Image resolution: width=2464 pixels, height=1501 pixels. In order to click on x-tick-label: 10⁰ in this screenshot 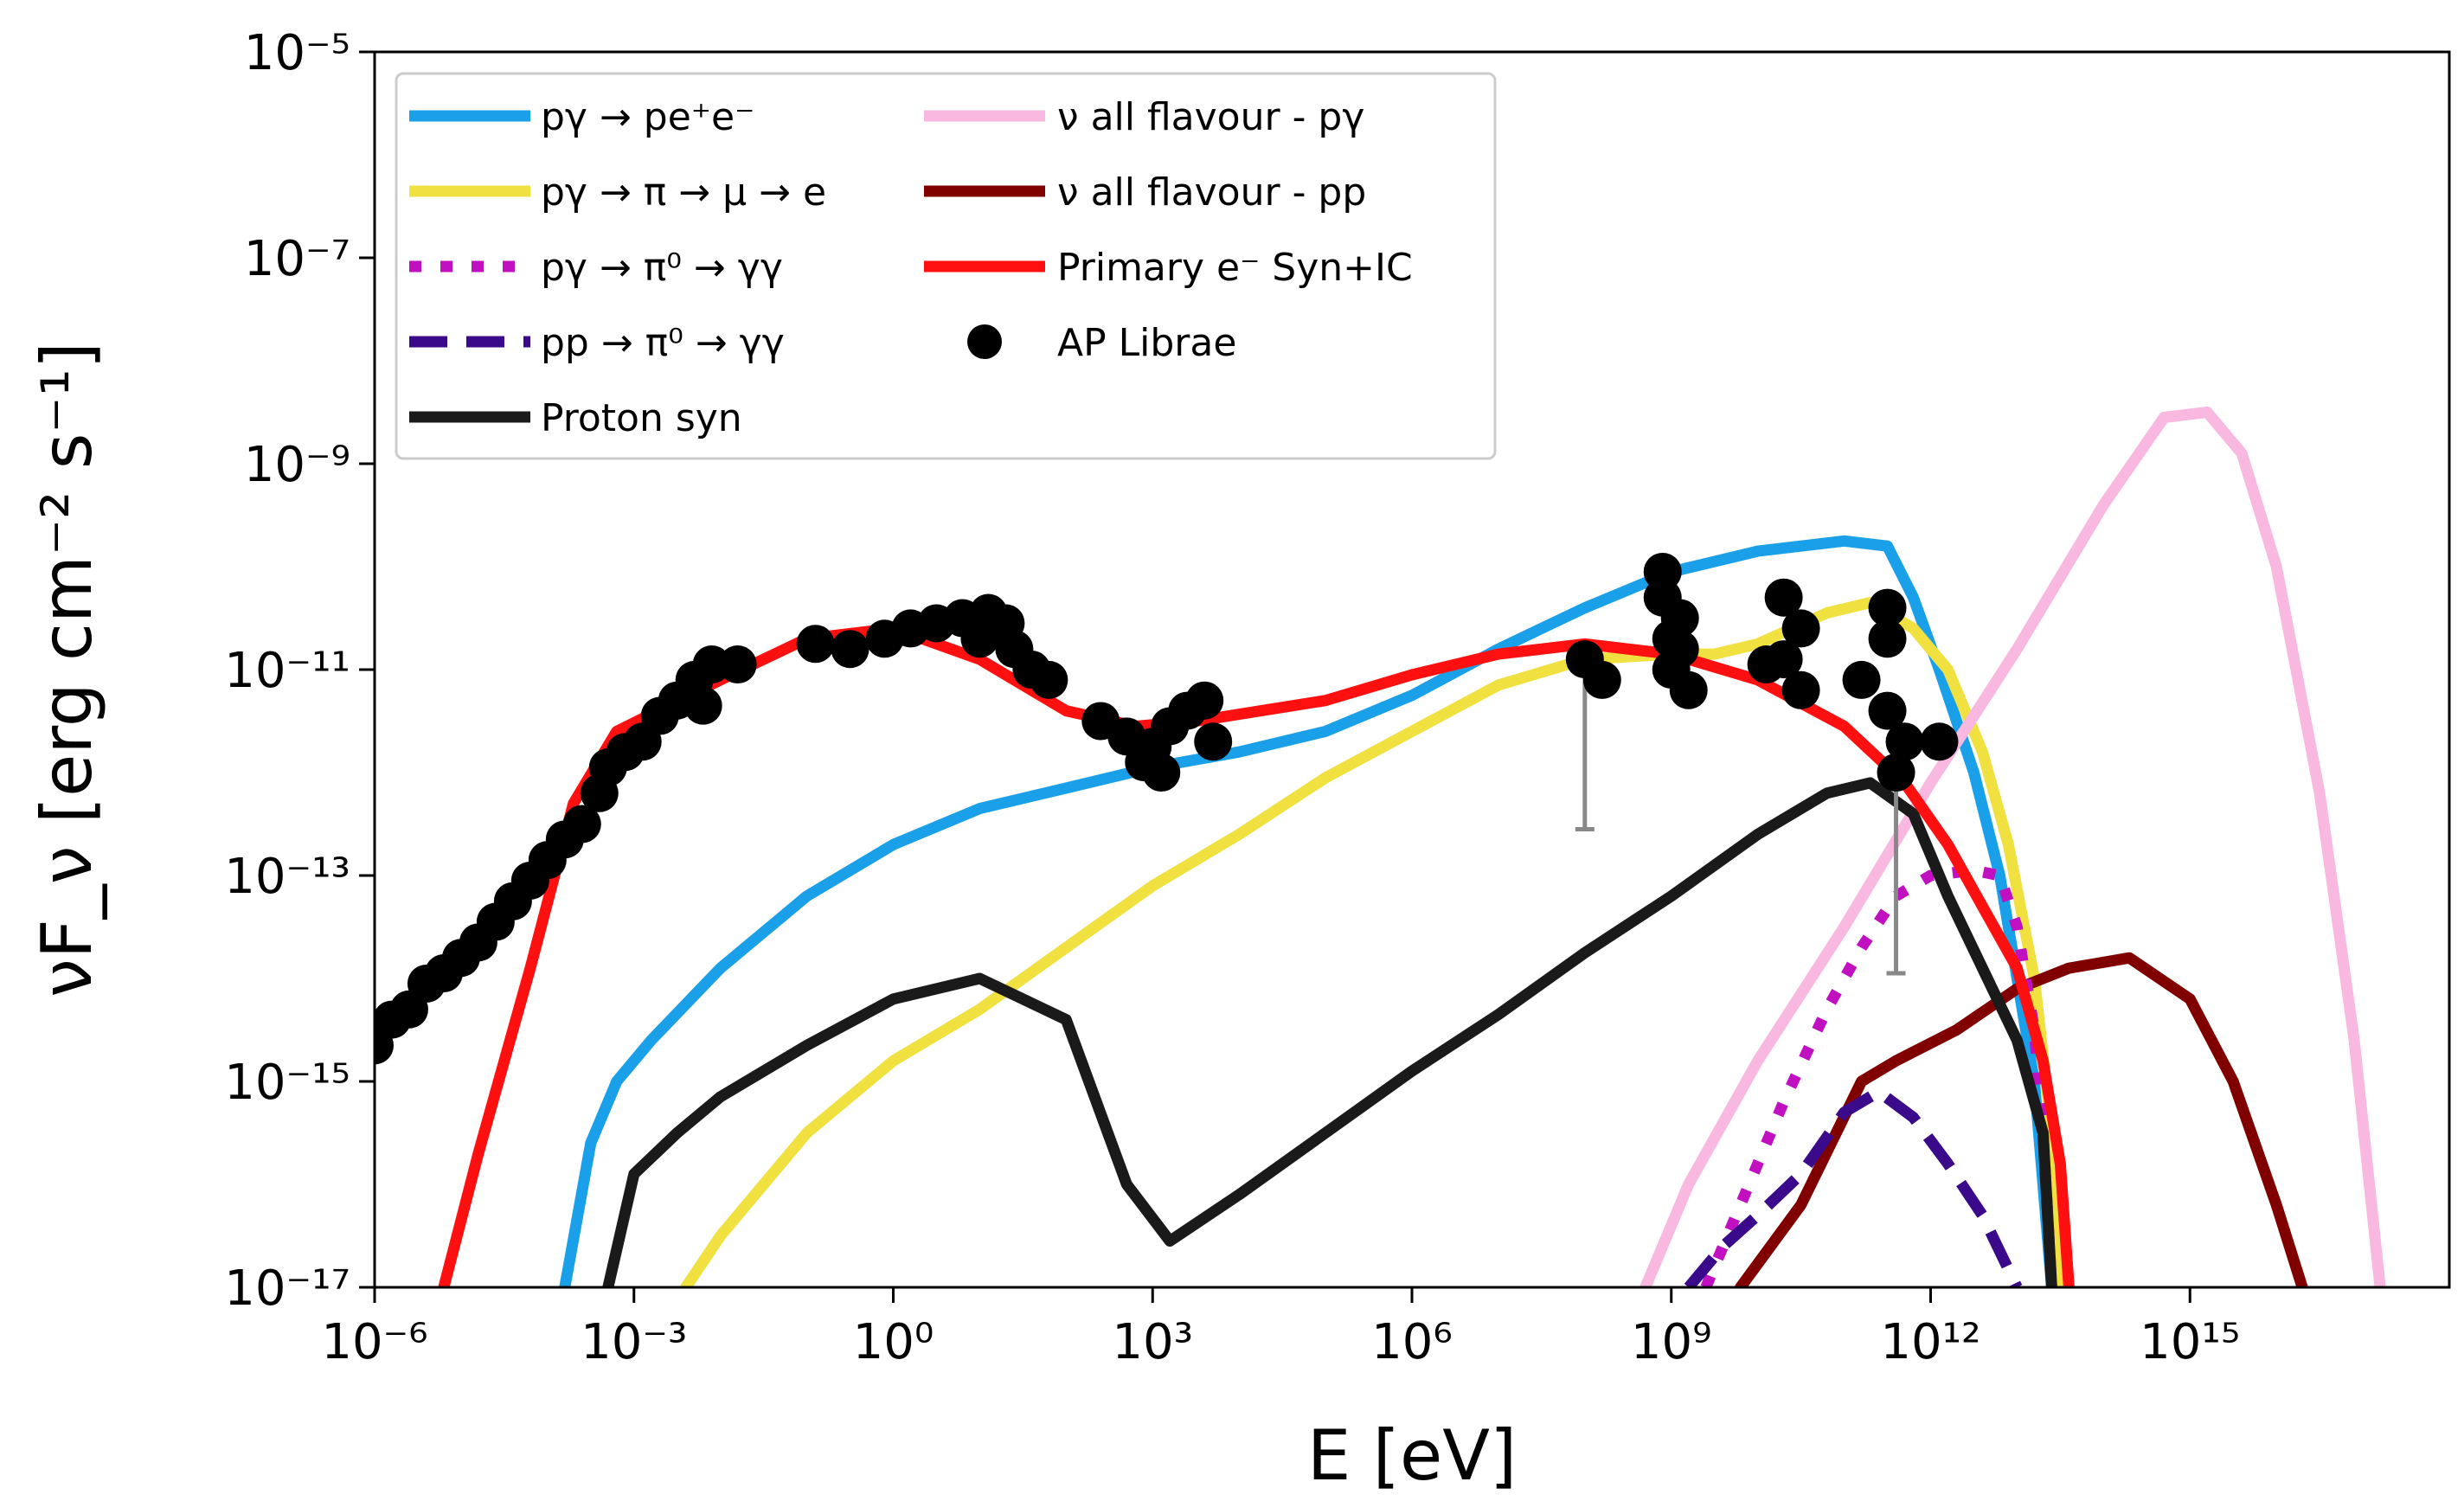, I will do `click(894, 1342)`.